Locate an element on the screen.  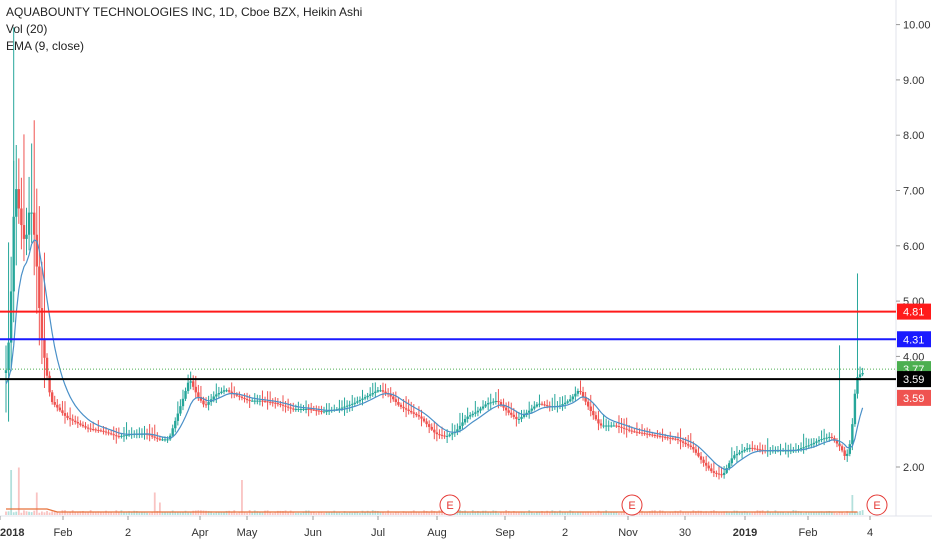
price-tag is located at coordinates (914, 379).